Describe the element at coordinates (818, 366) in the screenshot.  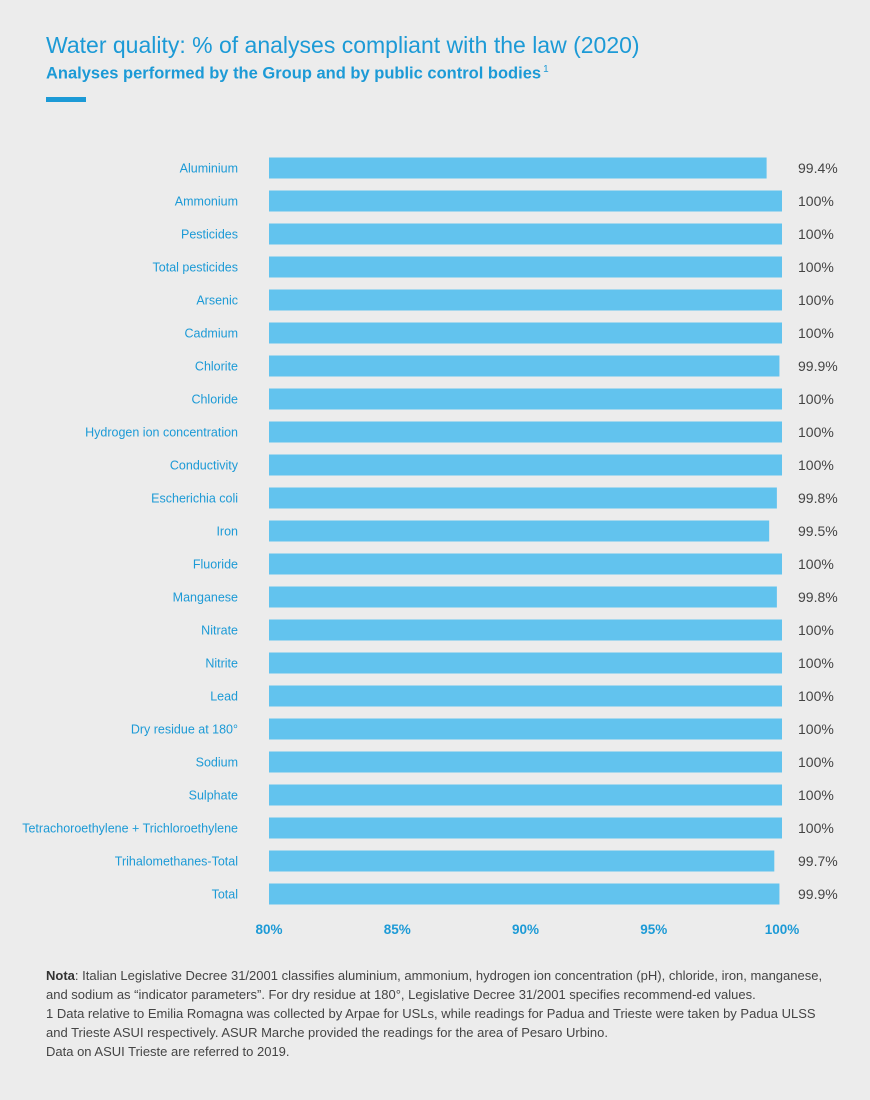
I see `value-label-chlorite: 99.9%` at that location.